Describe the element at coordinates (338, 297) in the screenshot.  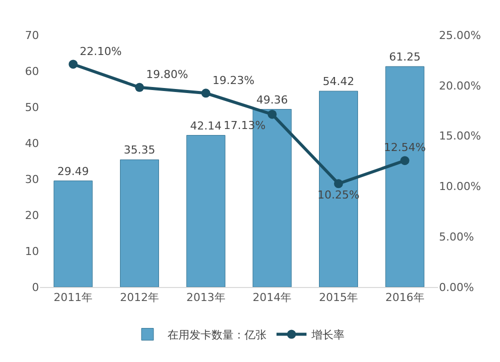
I see `x-tick-label: 2015年` at that location.